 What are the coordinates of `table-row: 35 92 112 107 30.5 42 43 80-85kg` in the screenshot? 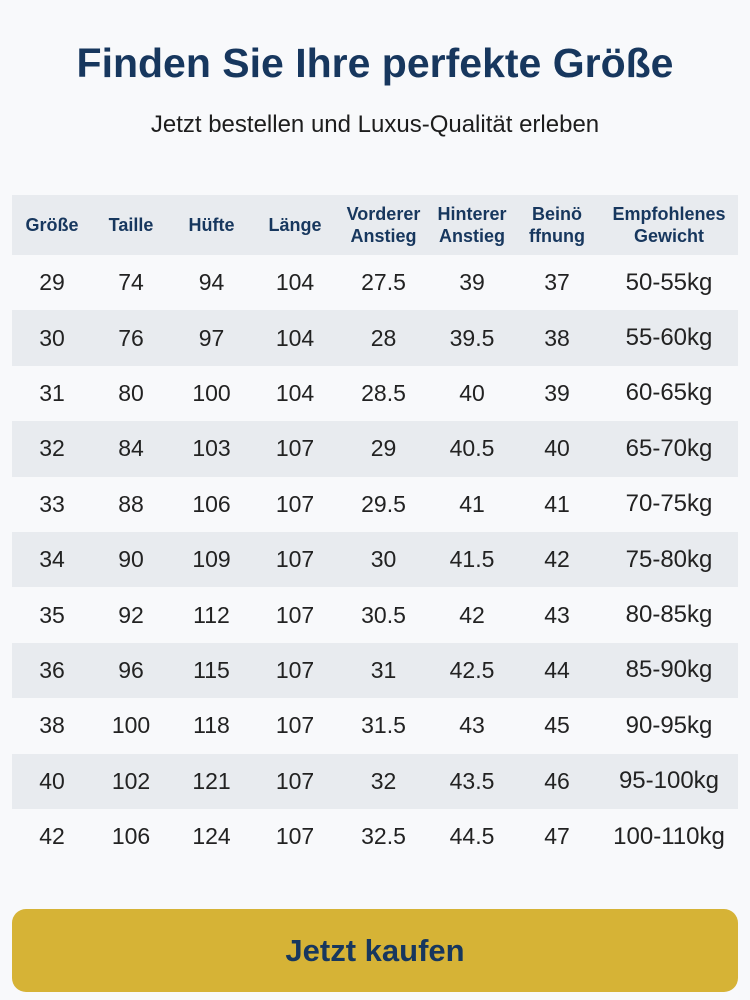 It's located at (375, 614).